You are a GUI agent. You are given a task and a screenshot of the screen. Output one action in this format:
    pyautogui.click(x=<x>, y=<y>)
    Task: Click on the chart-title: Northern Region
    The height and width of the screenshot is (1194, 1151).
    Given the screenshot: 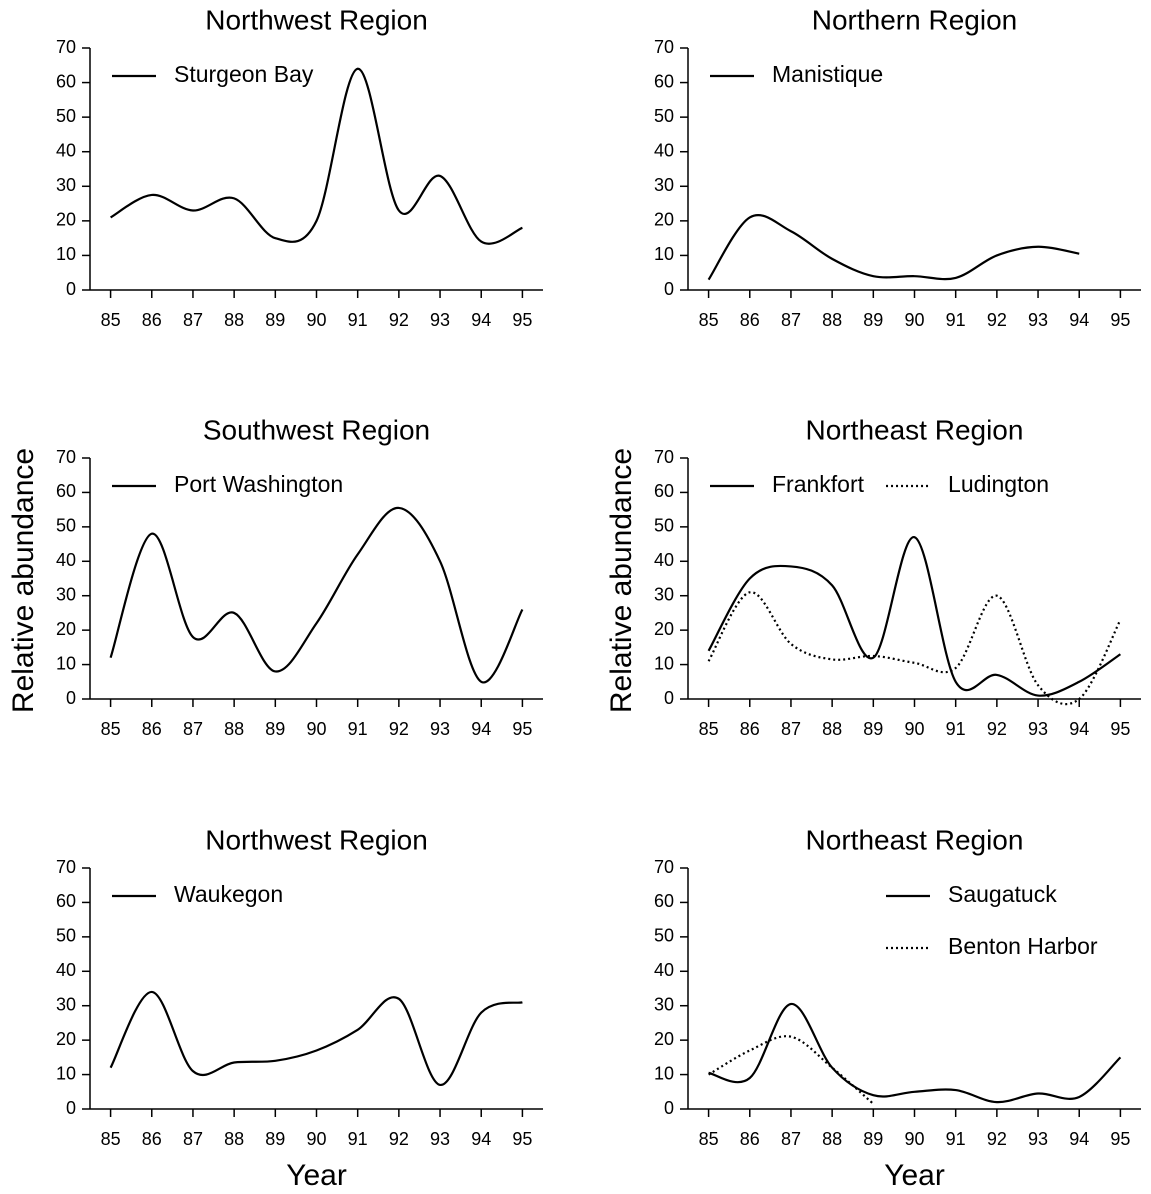 What is the action you would take?
    pyautogui.click(x=914, y=19)
    